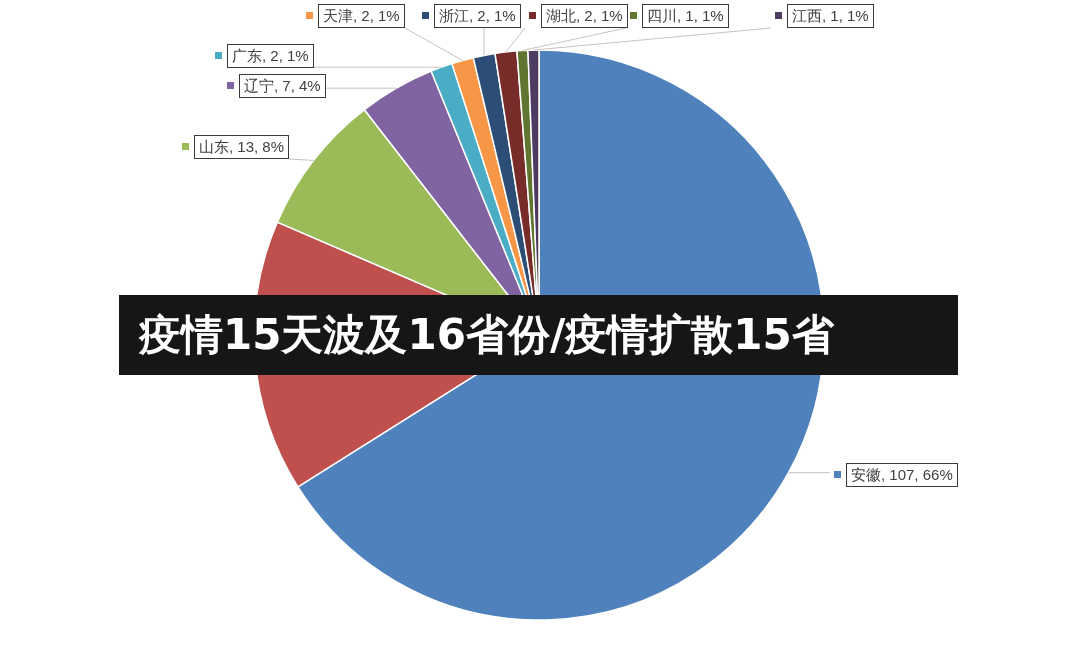  Describe the element at coordinates (297, 85) in the screenshot. I see `data-label: , 7, 4%` at that location.